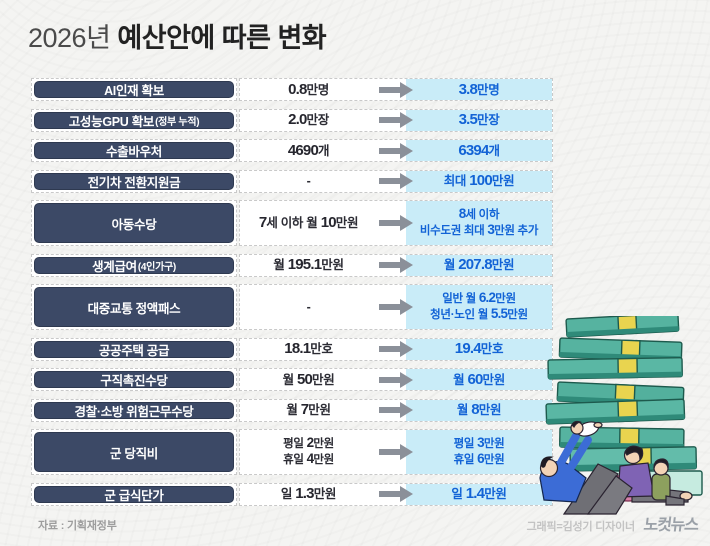  I want to click on row-label-cell: 공공주택 공급, so click(134, 349).